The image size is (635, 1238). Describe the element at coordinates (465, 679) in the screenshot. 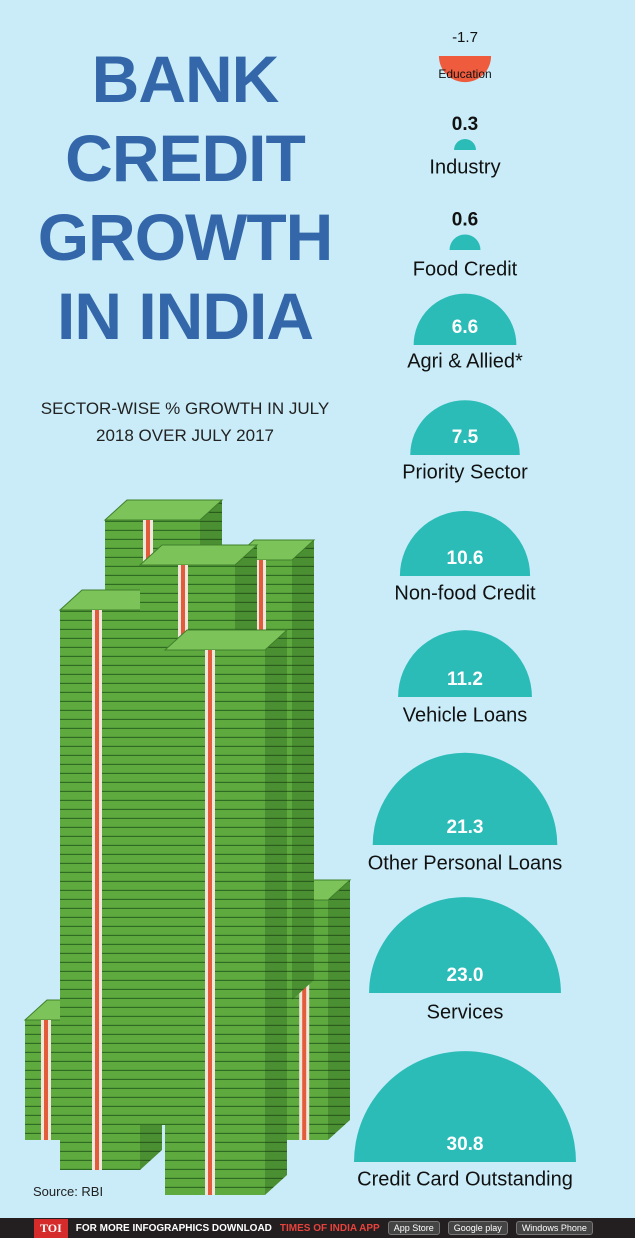

I see `value-label: 11.2` at that location.